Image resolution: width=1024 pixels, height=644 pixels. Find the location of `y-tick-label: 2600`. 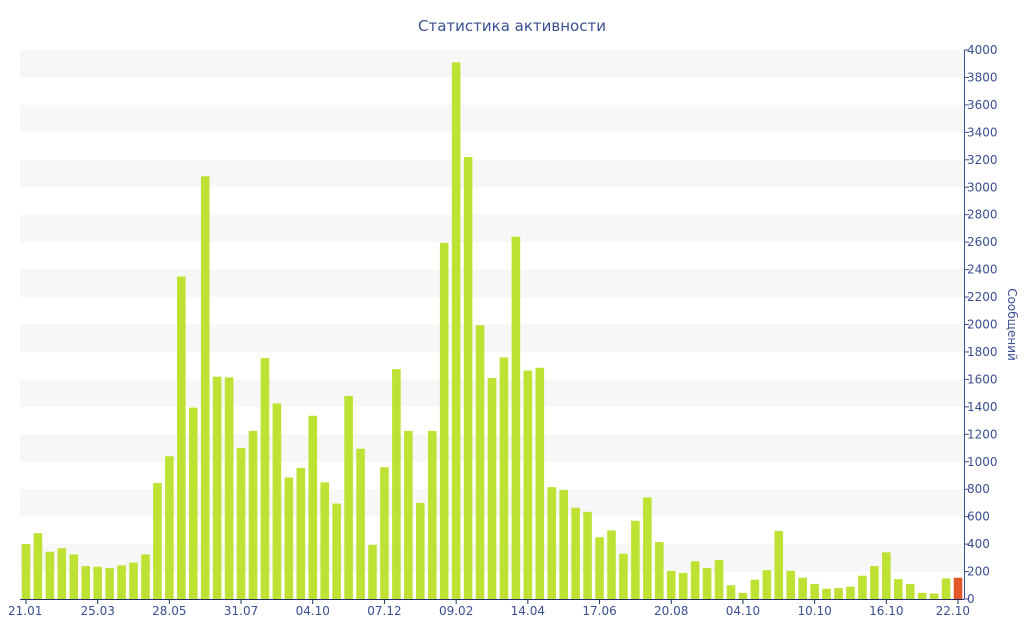

y-tick-label: 2600 is located at coordinates (982, 242).